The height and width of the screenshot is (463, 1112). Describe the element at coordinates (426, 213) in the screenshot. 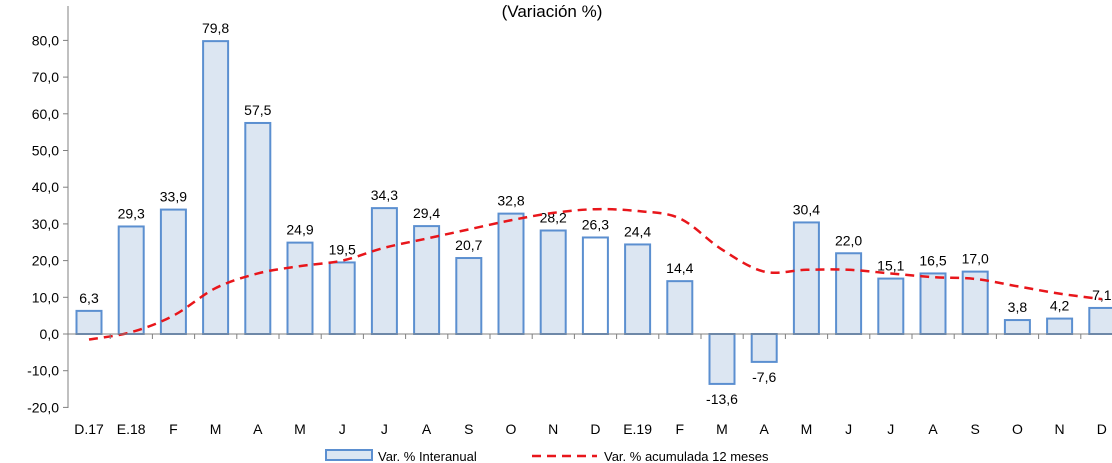

I see `bar-data-label: 29,4` at that location.